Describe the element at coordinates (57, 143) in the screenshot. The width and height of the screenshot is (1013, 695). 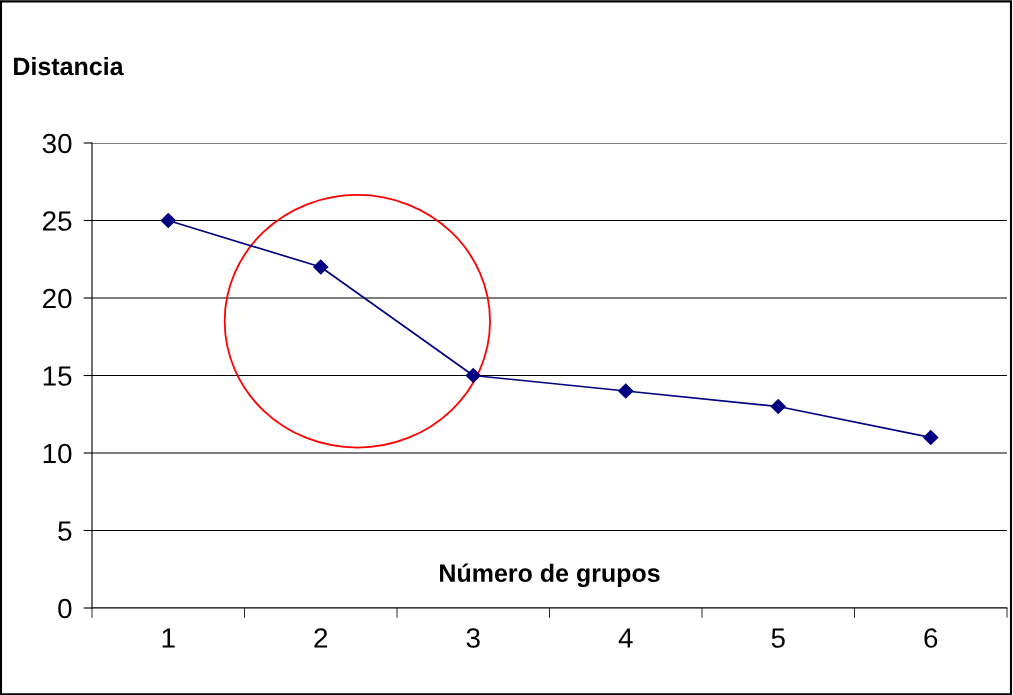
I see `y-tick-label: 30` at that location.